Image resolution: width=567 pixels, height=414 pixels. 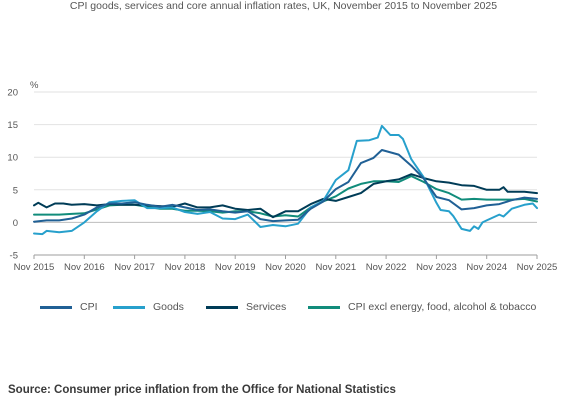 I want to click on x-tick-label: Nov 2015, so click(x=34, y=267).